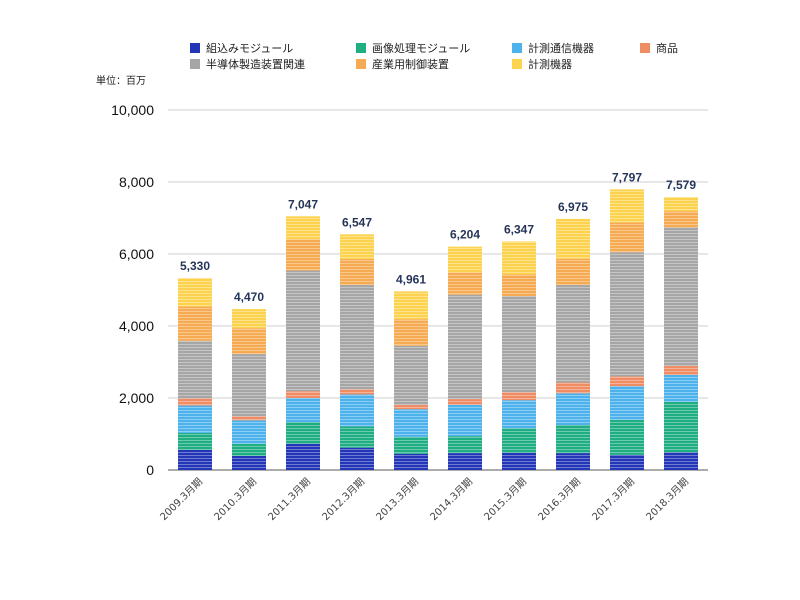 The image size is (800, 600). I want to click on x-tick-label: 2016.3月期, so click(559, 499).